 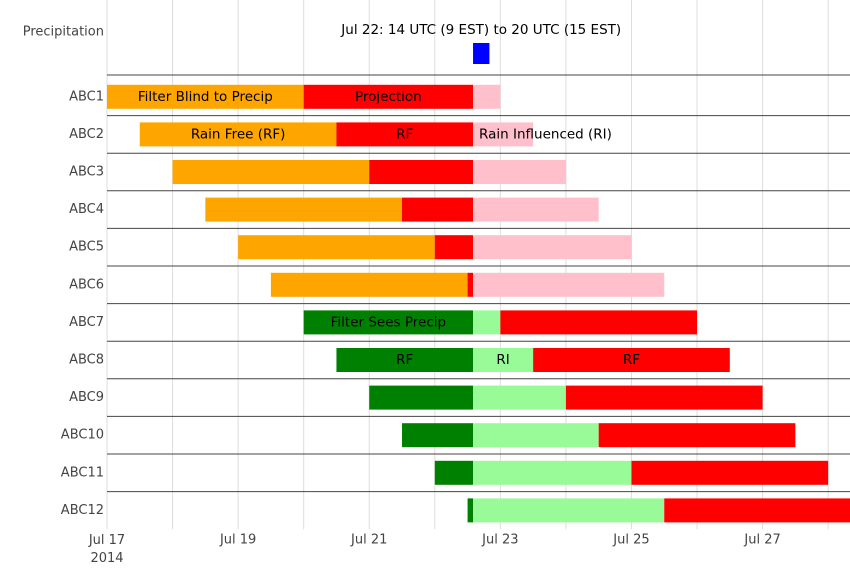 I want to click on row-label: ABC8, so click(x=86, y=360).